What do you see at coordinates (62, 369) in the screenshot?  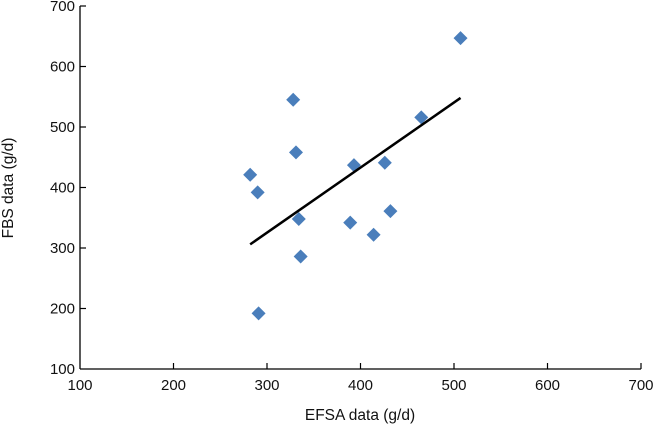 I see `y-tick-label: 100` at bounding box center [62, 369].